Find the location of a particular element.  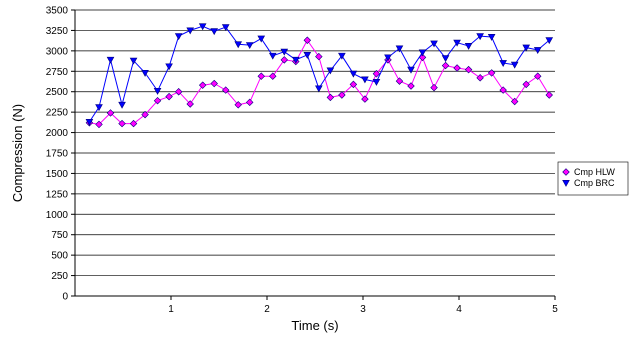

x-tick-label: 4 is located at coordinates (459, 309).